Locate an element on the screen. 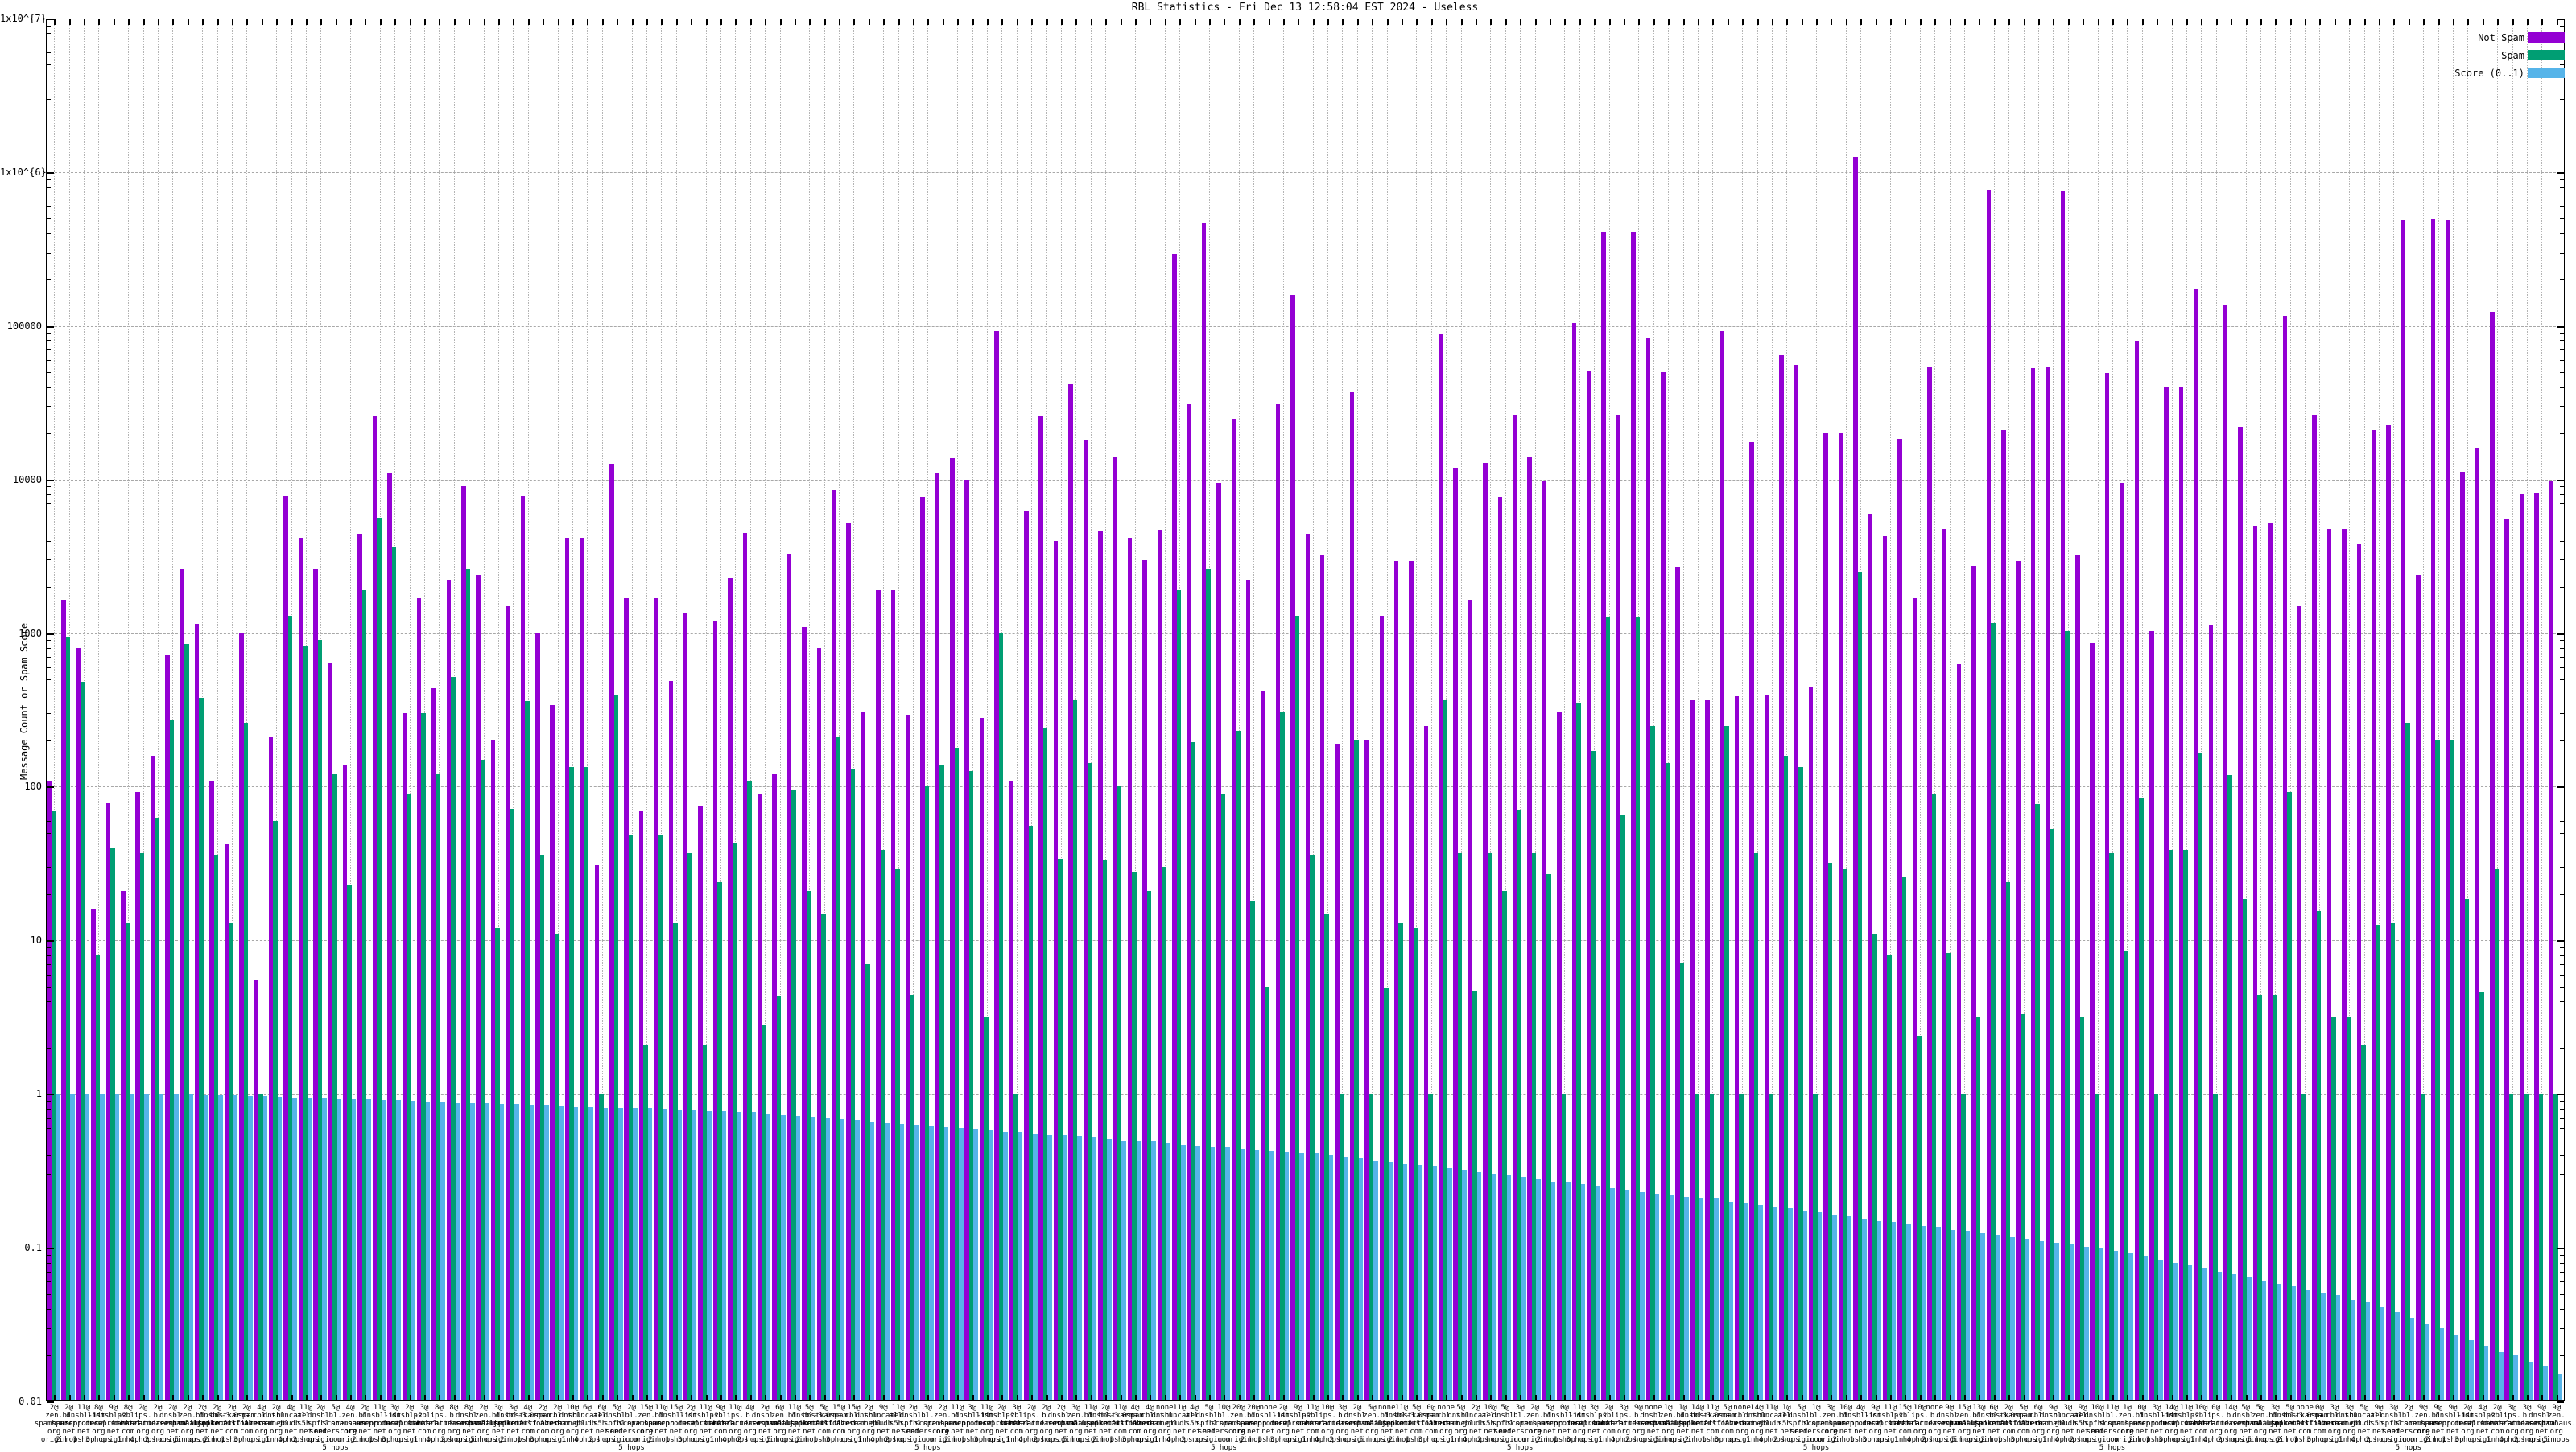  x-tick-label: 3@ bl. score. senderscore. com 5 hops is located at coordinates (1519, 1428).